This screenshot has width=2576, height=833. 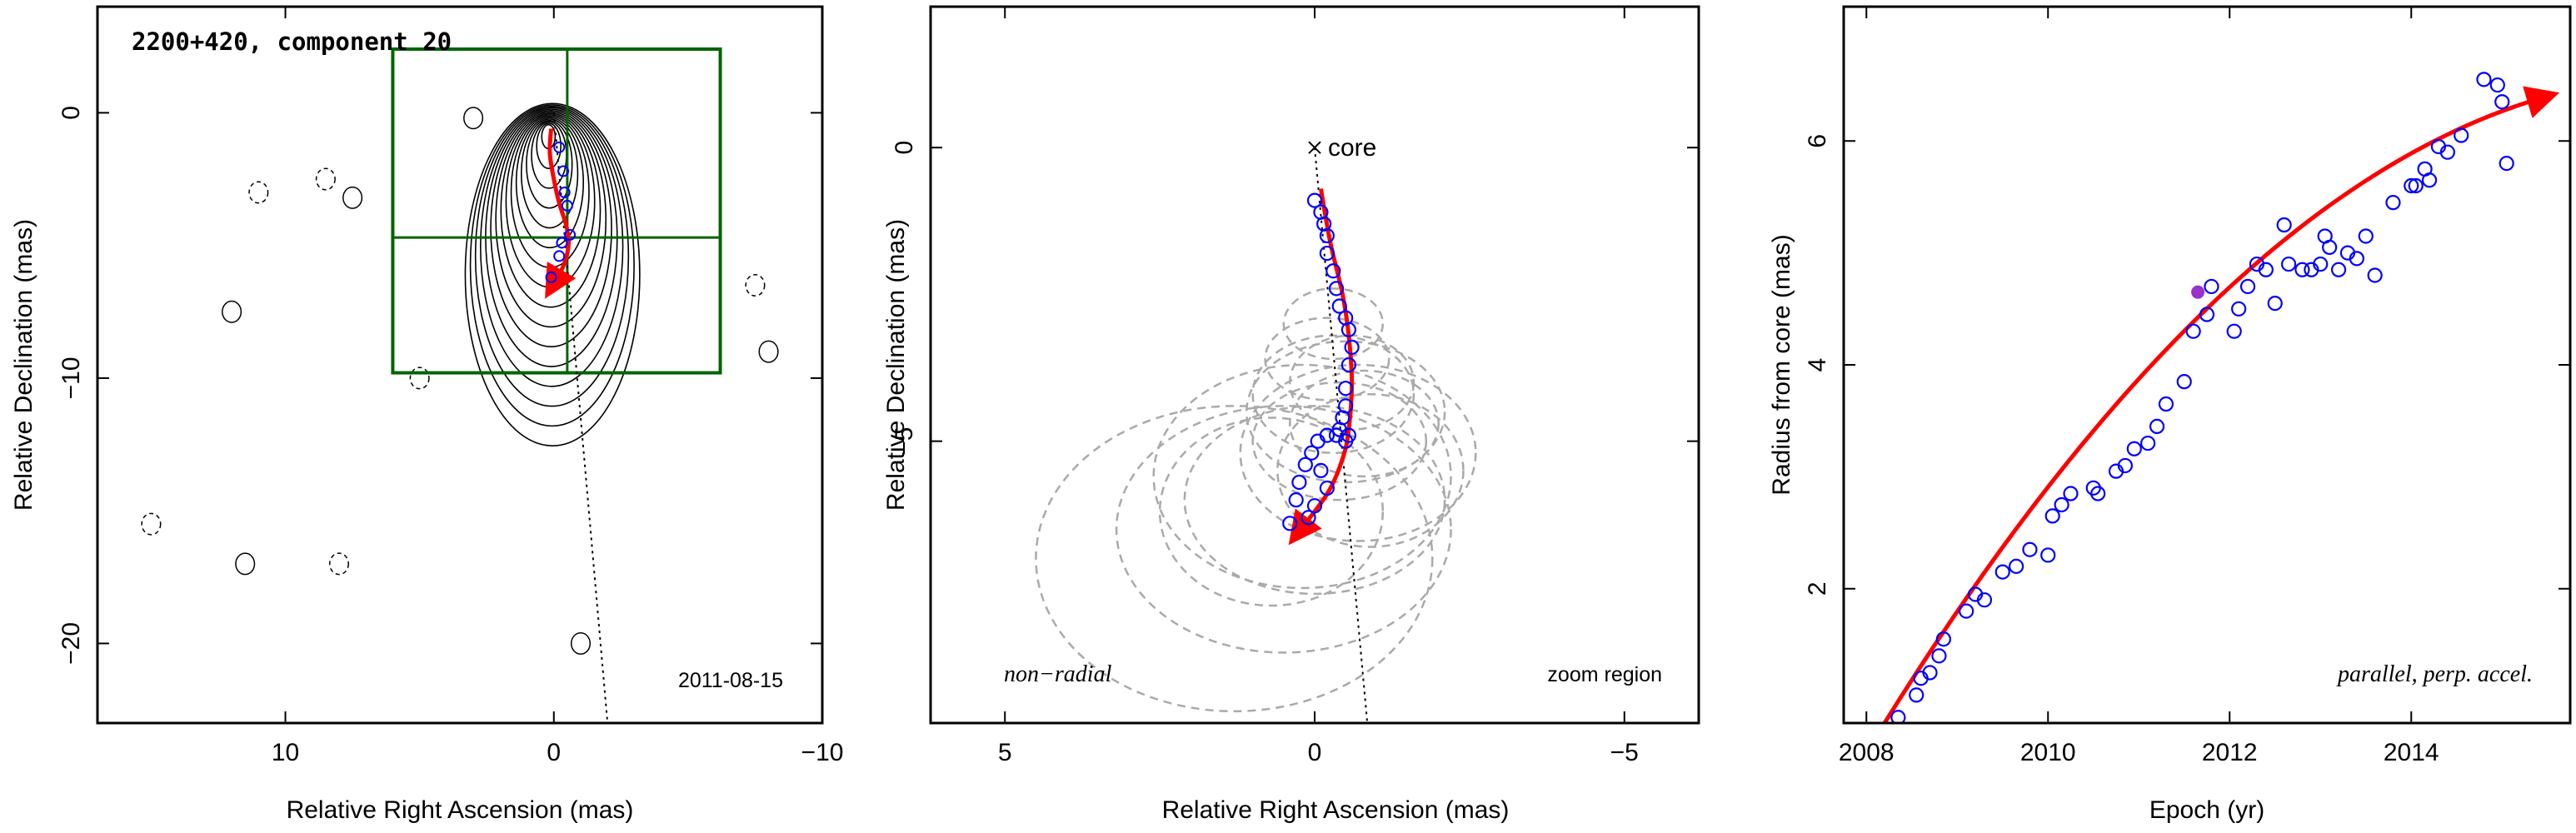 I want to click on zoom-box-rect, so click(x=556, y=211).